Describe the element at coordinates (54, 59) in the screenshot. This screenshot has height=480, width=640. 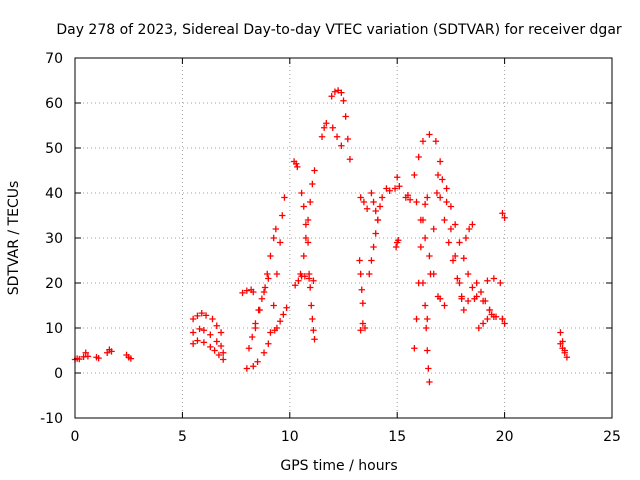
I see `y-tick-label: 70` at that location.